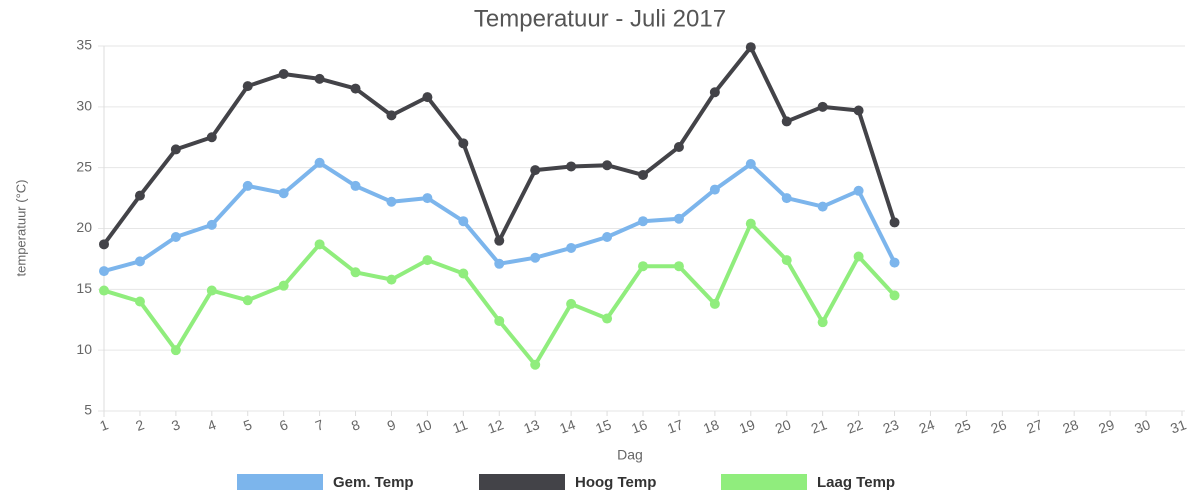  I want to click on x-tick-label: 10, so click(424, 426).